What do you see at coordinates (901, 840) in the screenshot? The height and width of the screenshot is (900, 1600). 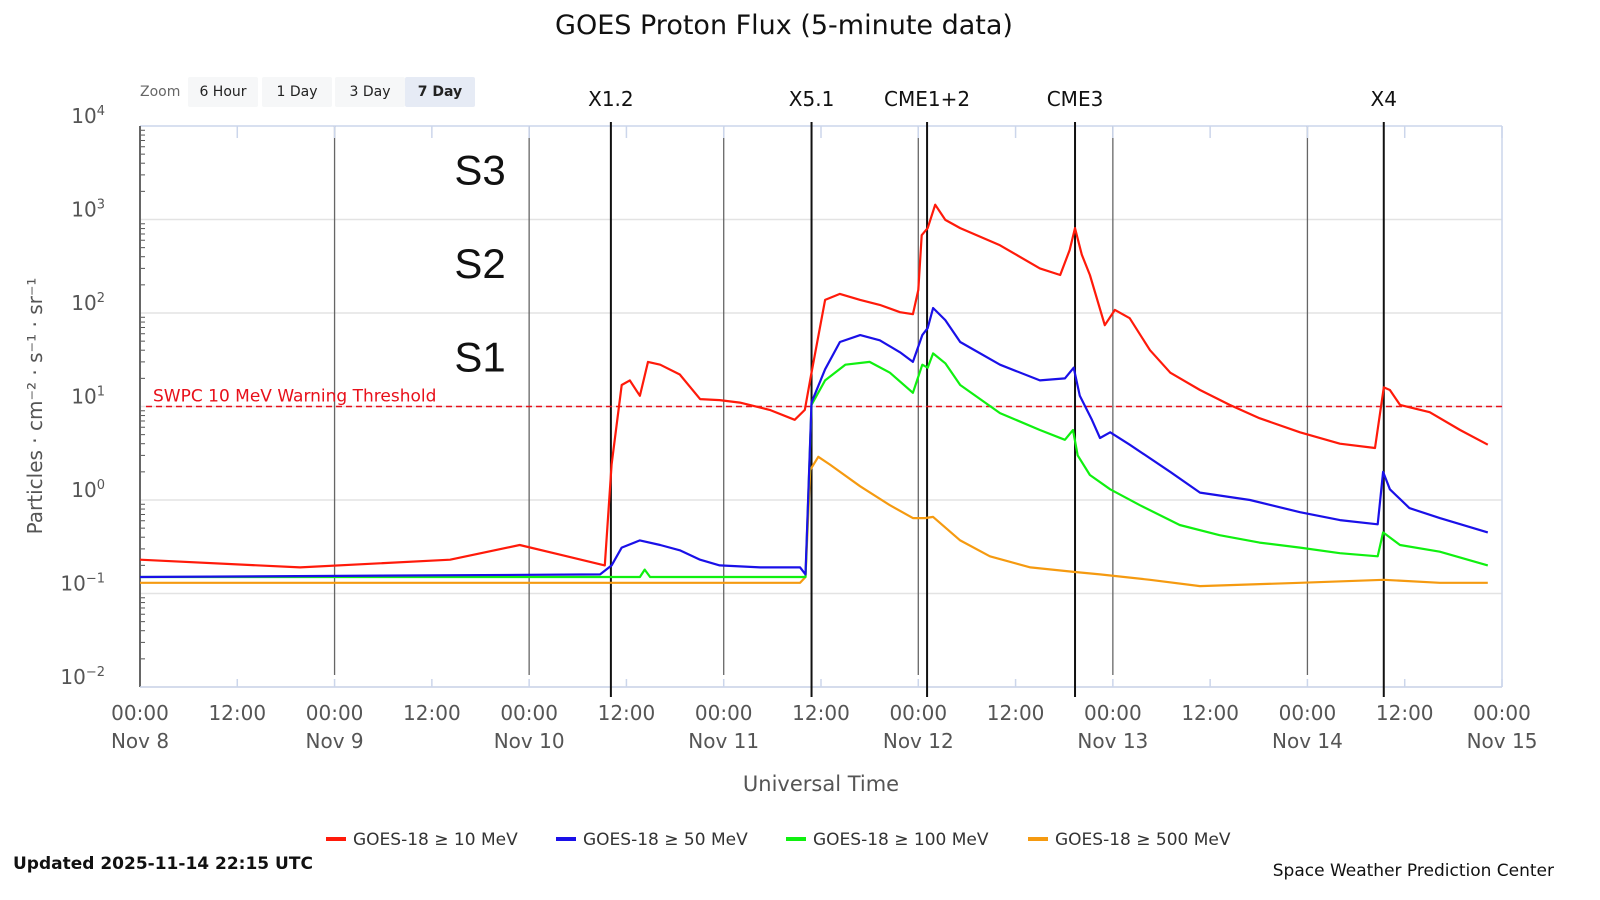 I see `legend-label: GOES-18 ≥ 100 MeV` at bounding box center [901, 840].